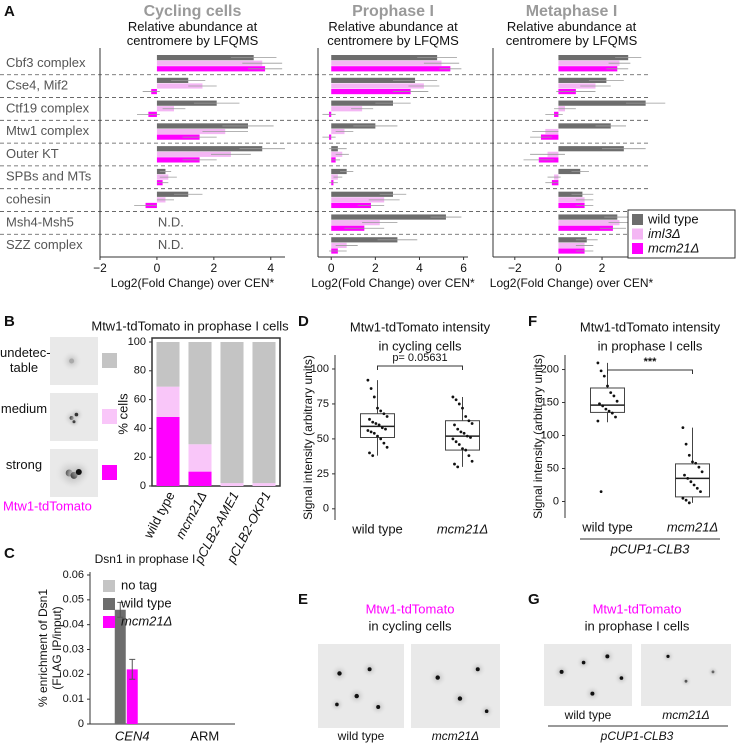 This screenshot has width=740, height=744. What do you see at coordinates (137, 342) in the screenshot?
I see `y-tick-label: 100` at bounding box center [137, 342].